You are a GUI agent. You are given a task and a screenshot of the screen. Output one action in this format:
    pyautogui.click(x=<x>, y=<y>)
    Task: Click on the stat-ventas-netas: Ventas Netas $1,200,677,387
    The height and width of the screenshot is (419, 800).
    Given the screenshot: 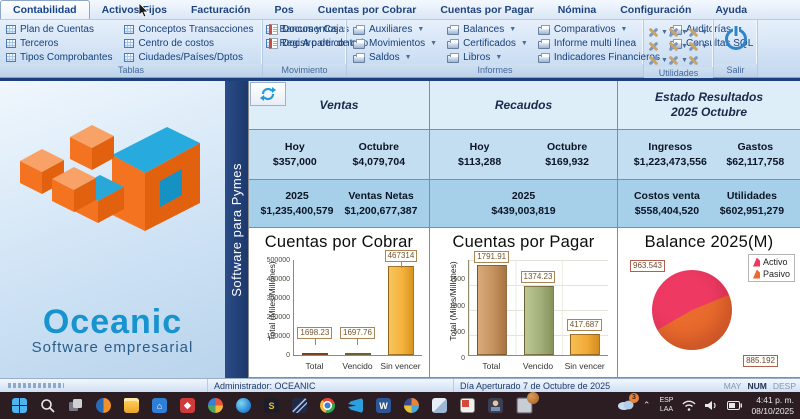 What is the action you would take?
    pyautogui.click(x=381, y=203)
    